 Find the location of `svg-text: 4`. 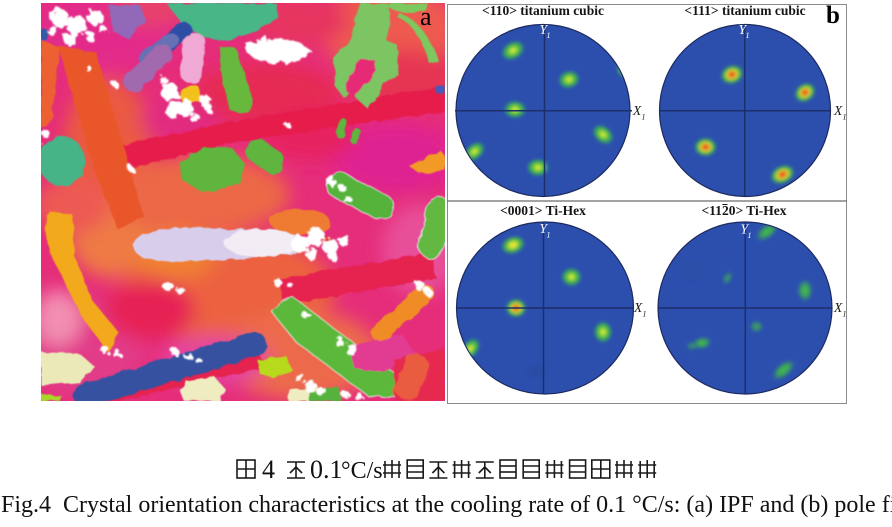

svg-text: 4 is located at coordinates (268, 469).